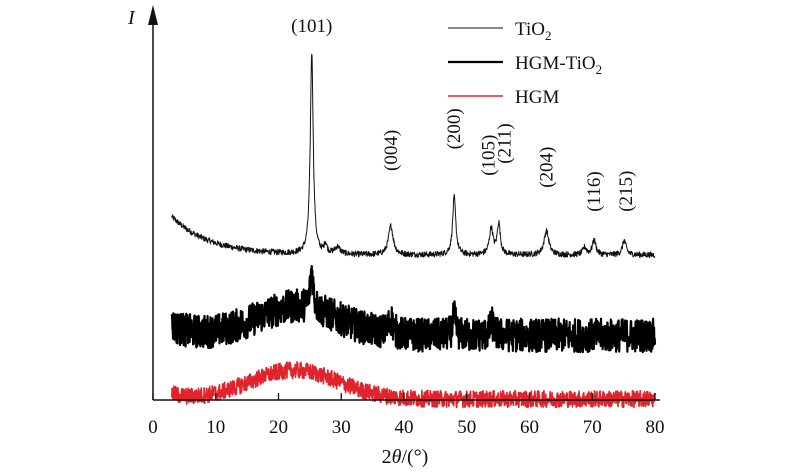  I want to click on peak-label-group: (211), so click(504, 143).